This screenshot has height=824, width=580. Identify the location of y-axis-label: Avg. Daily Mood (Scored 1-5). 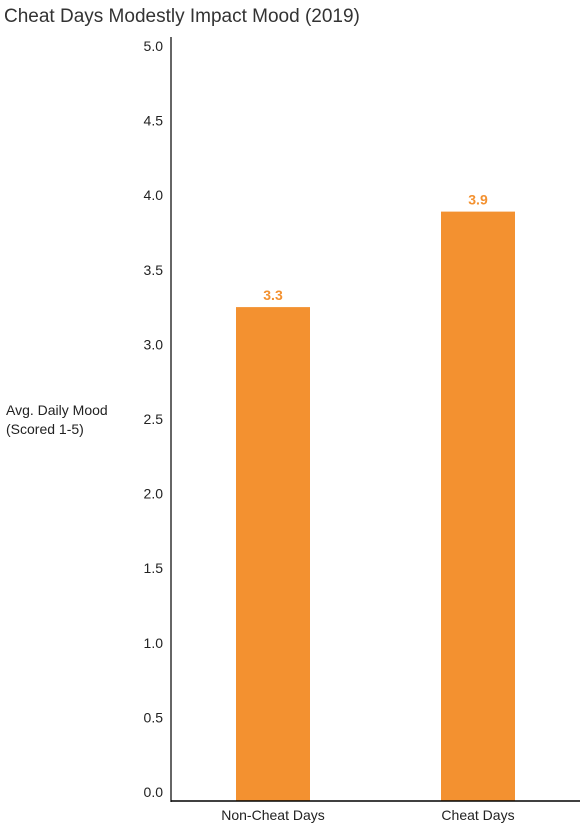
(57, 419).